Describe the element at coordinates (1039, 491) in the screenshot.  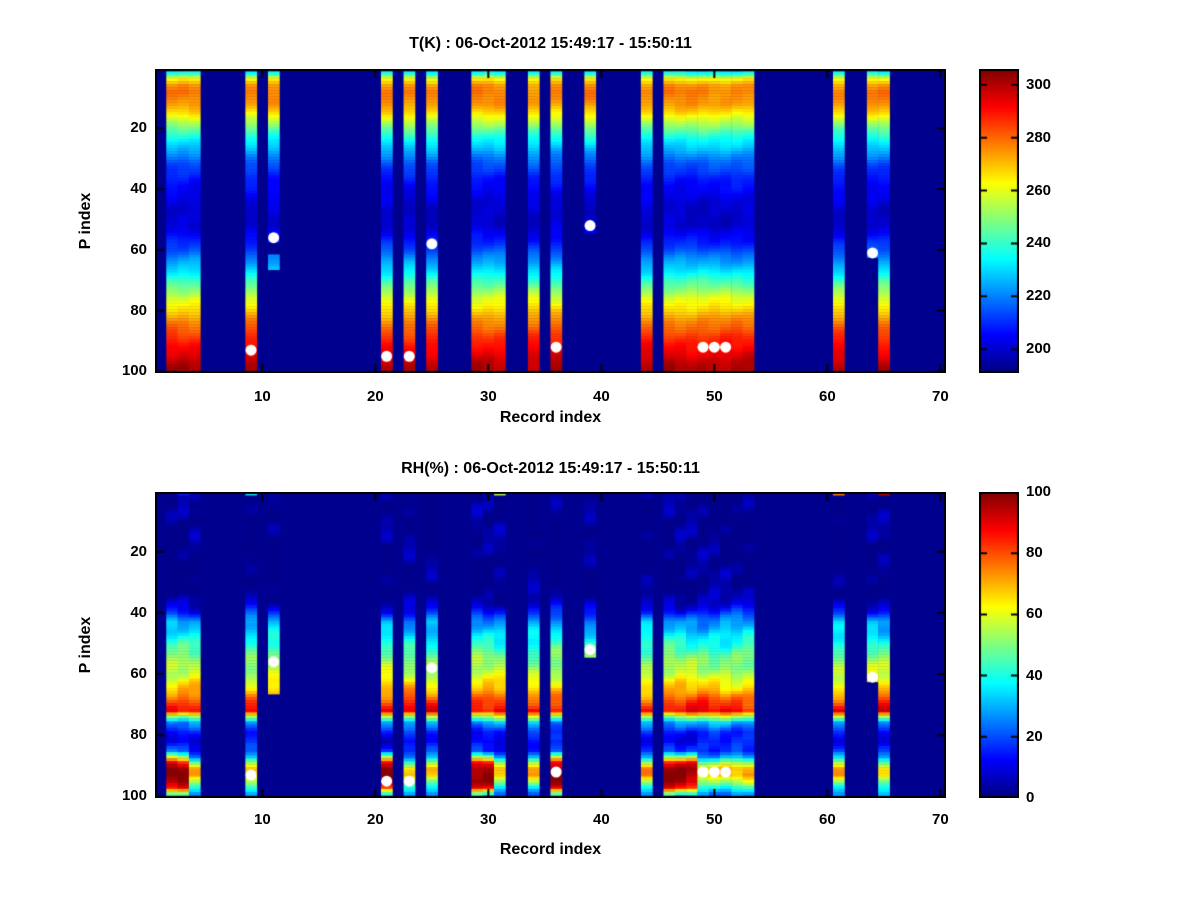
I see `colorbar-tick-label: 100` at that location.